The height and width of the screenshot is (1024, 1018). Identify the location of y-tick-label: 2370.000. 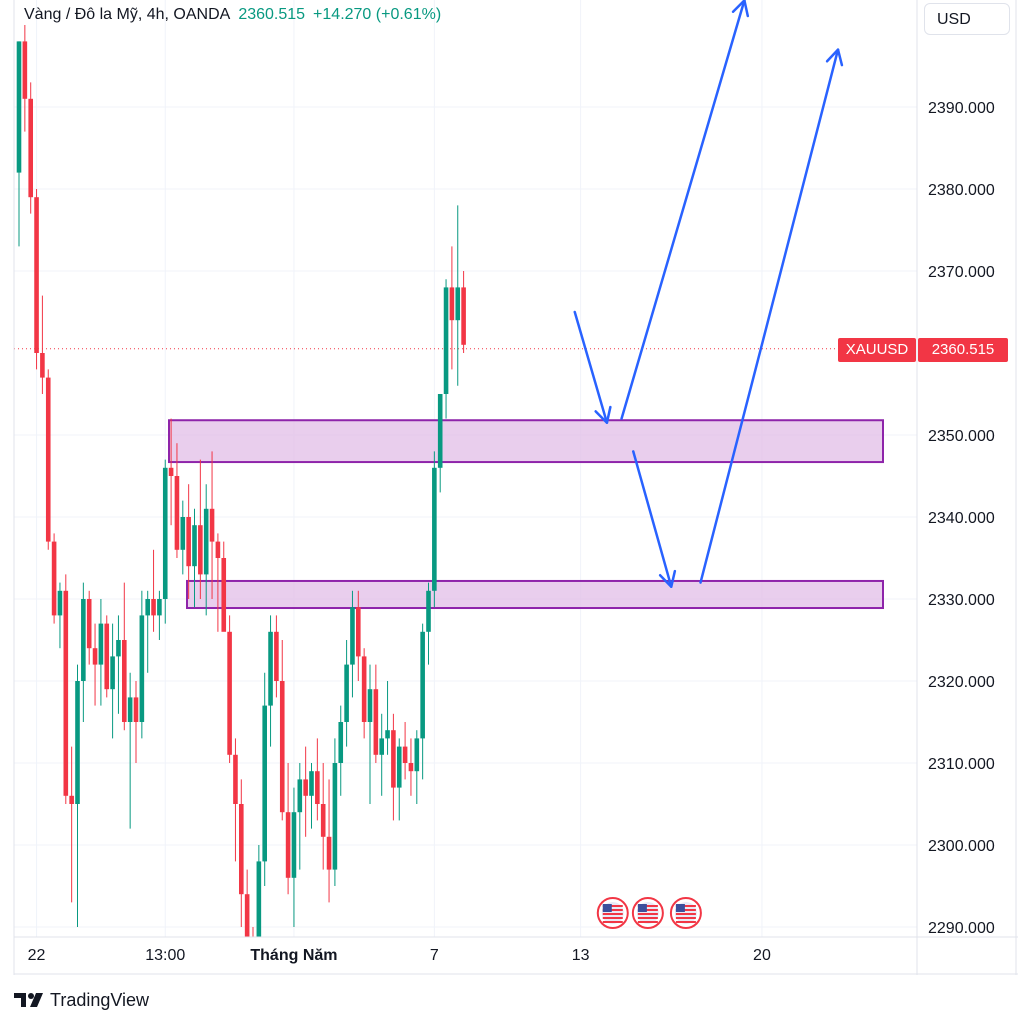
(961, 272).